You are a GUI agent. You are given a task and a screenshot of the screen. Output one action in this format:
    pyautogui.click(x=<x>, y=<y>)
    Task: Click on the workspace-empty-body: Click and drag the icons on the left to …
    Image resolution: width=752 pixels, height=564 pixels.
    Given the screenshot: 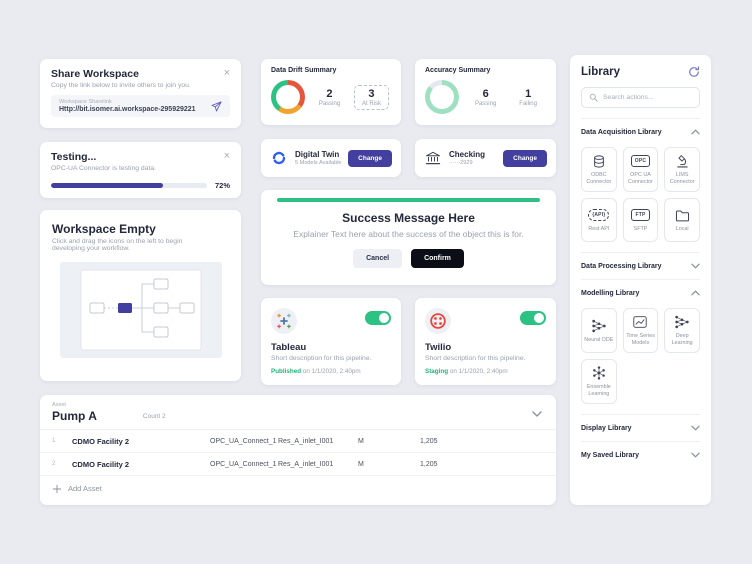 What is the action you would take?
    pyautogui.click(x=117, y=245)
    